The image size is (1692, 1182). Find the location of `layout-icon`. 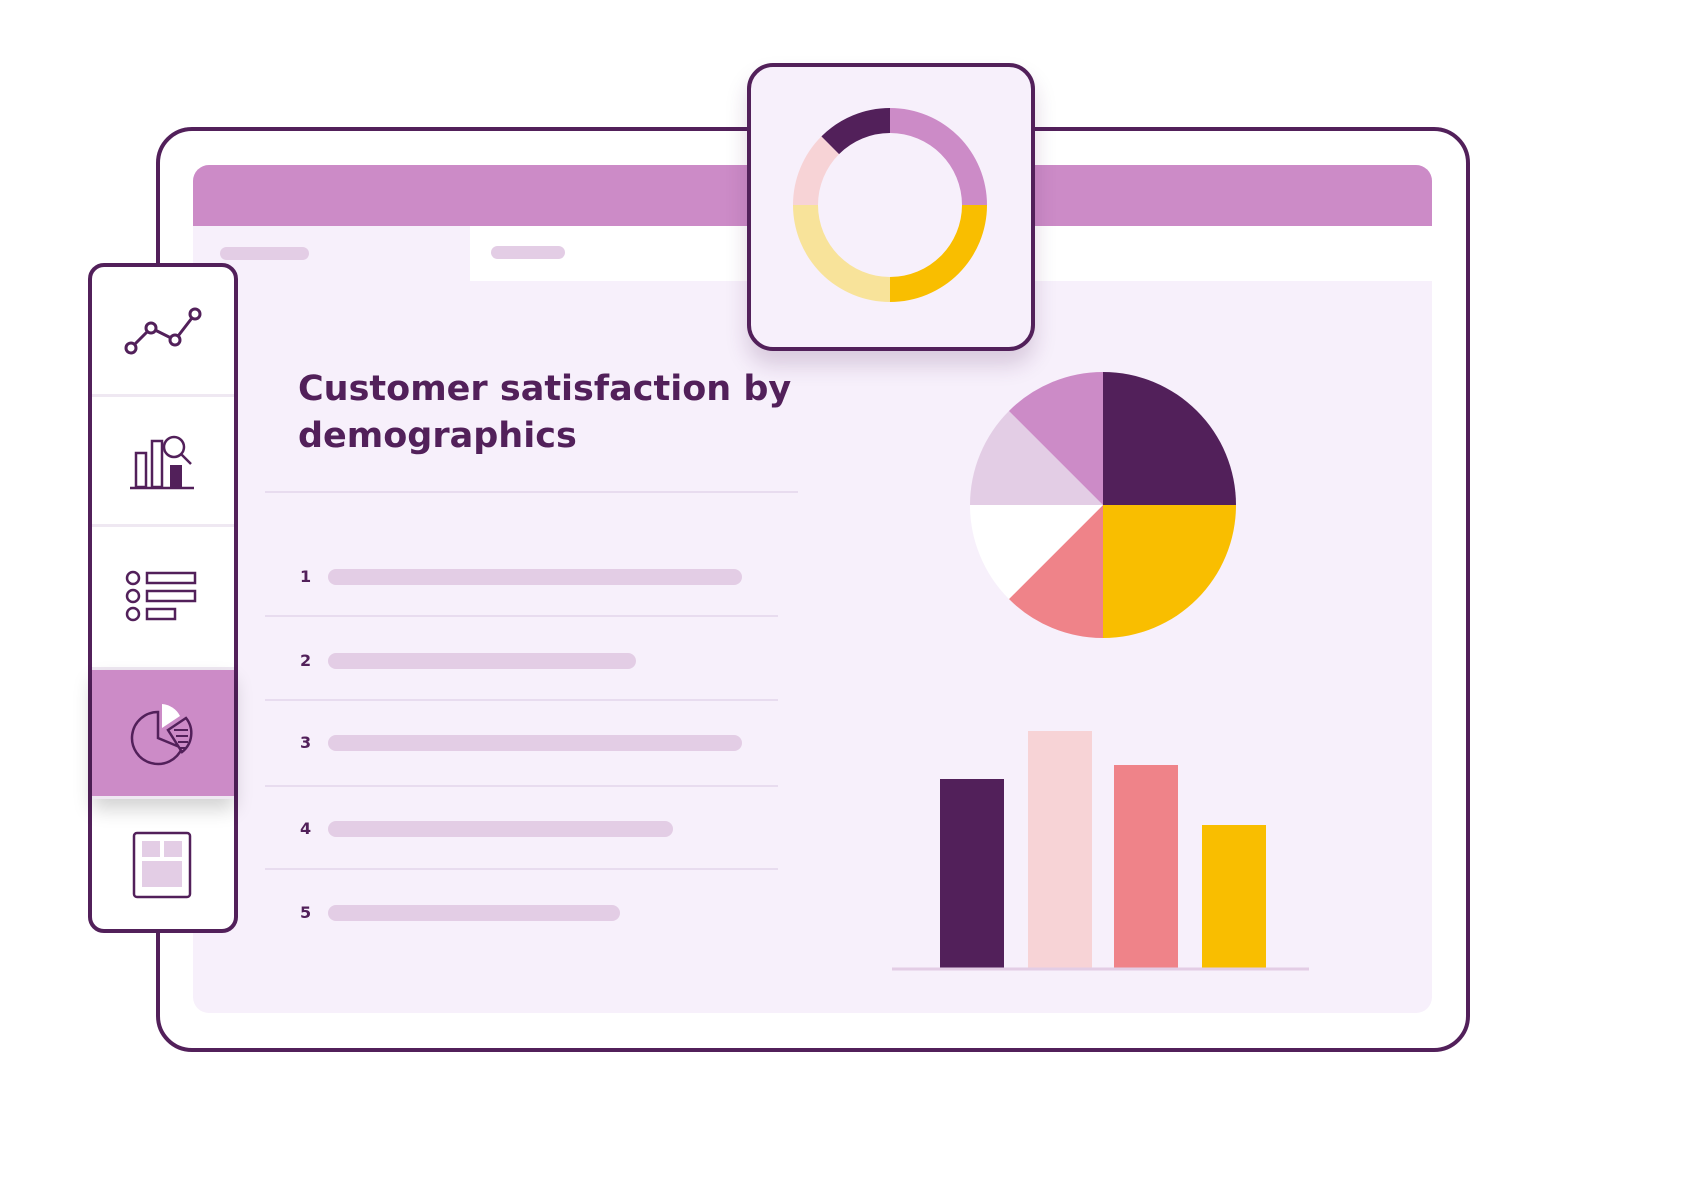

layout-icon is located at coordinates (162, 865).